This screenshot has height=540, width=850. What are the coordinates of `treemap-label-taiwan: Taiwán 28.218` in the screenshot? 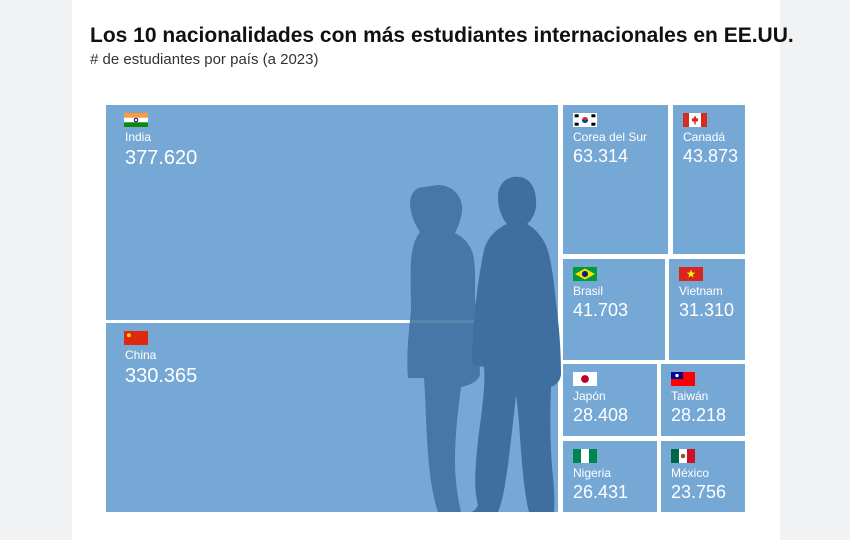 It's located at (698, 407).